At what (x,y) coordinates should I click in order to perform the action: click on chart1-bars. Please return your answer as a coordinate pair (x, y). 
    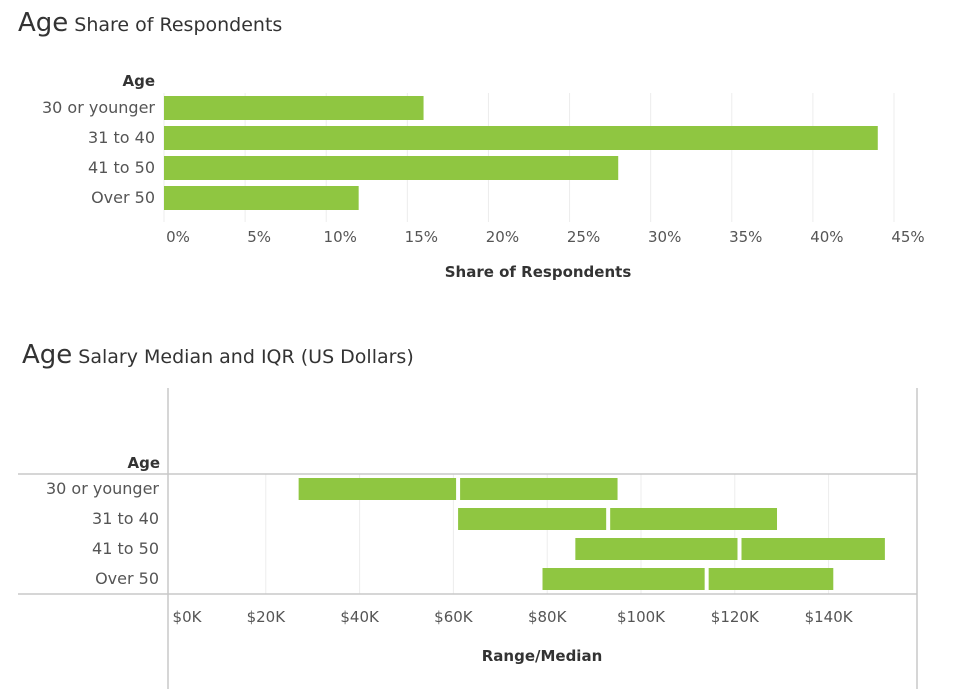
    Looking at the image, I should click on (521, 153).